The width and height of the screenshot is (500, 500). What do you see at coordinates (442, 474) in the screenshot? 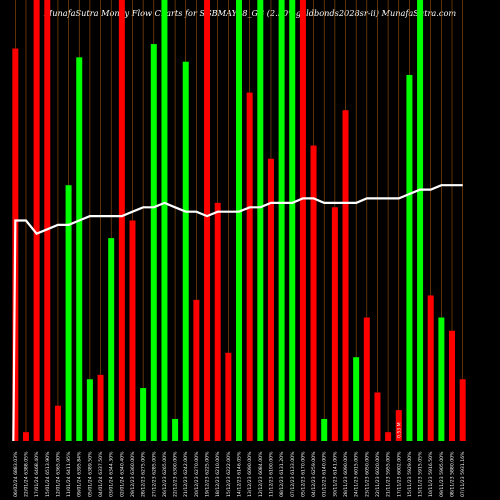
I see `x-tick-label: 09/11/23 5905.00%` at bounding box center [442, 474].